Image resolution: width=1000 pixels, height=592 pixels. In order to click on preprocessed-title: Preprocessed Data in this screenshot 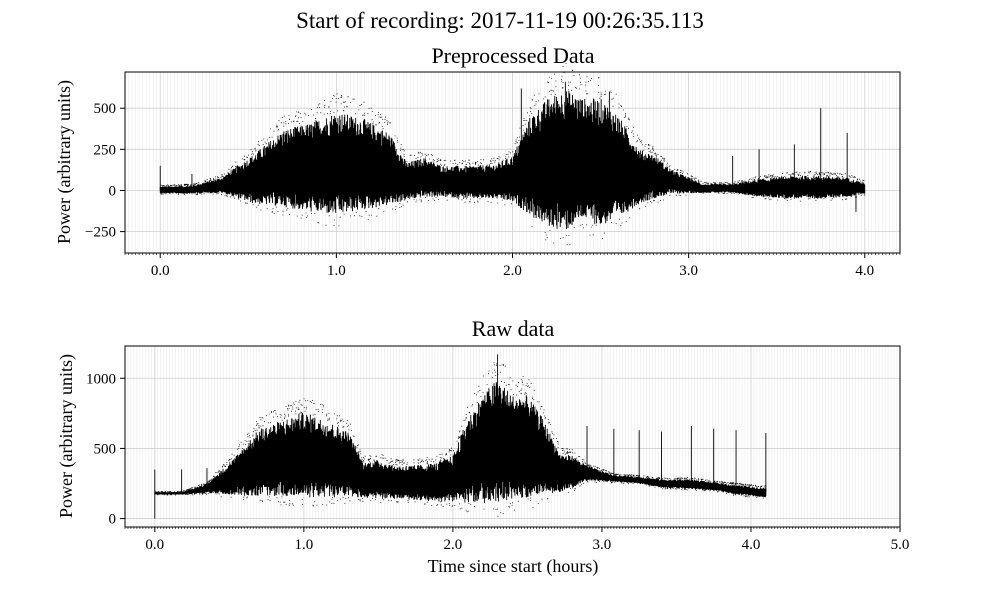, I will do `click(512, 55)`.